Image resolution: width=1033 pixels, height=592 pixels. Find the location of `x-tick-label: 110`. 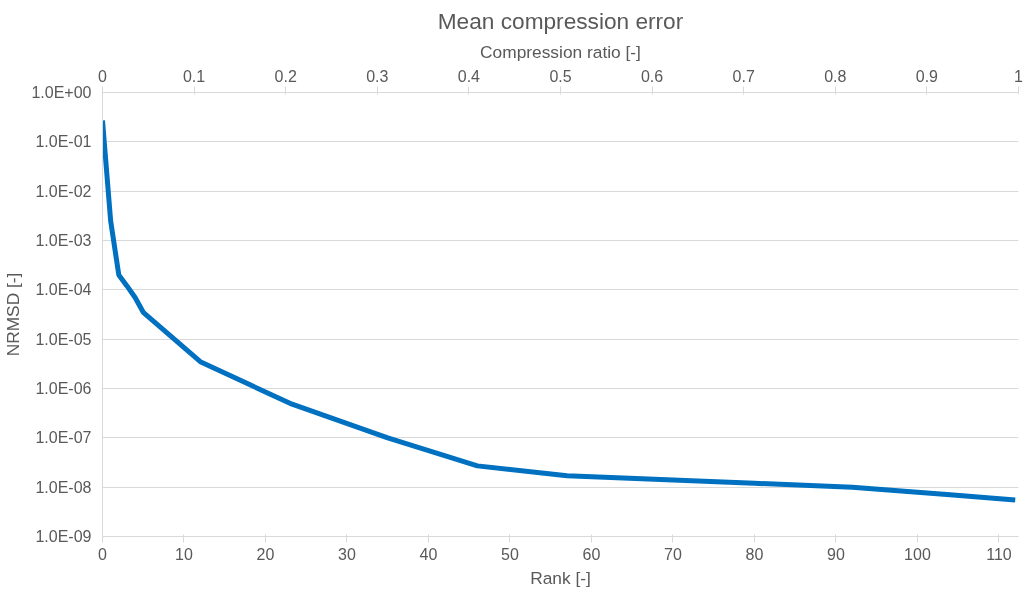

x-tick-label: 110 is located at coordinates (999, 554).